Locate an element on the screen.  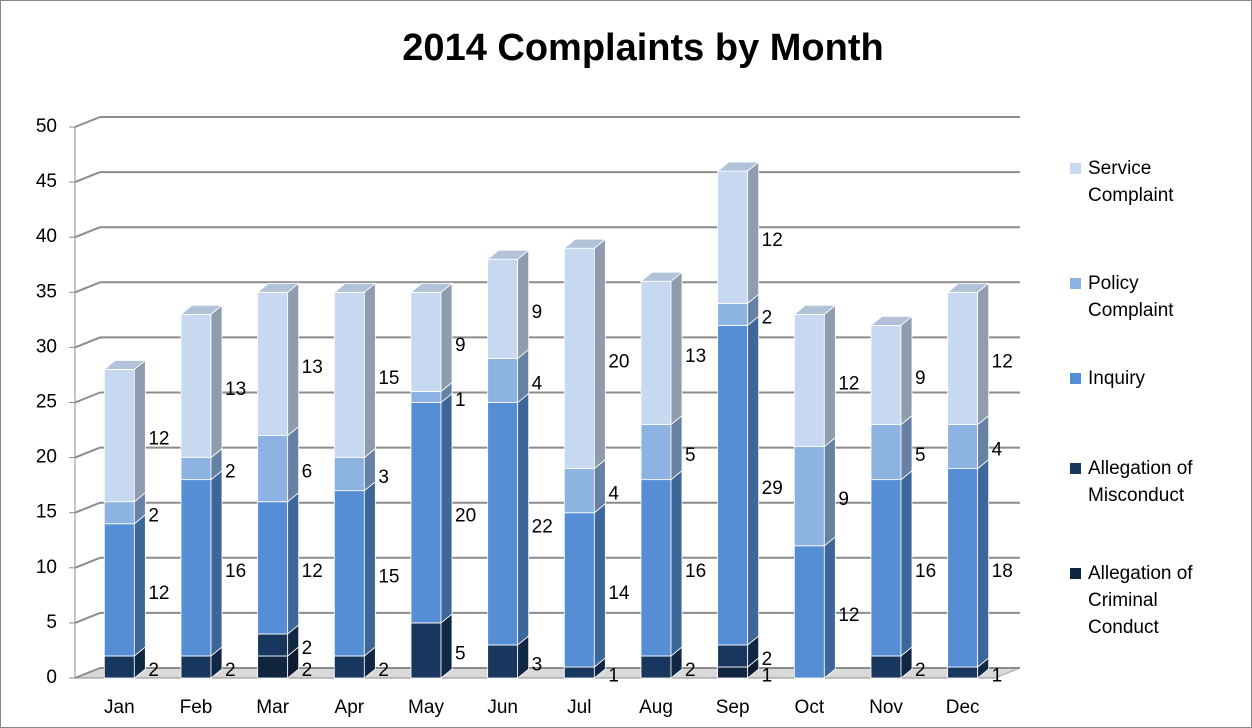
data-label: 14 is located at coordinates (619, 593).